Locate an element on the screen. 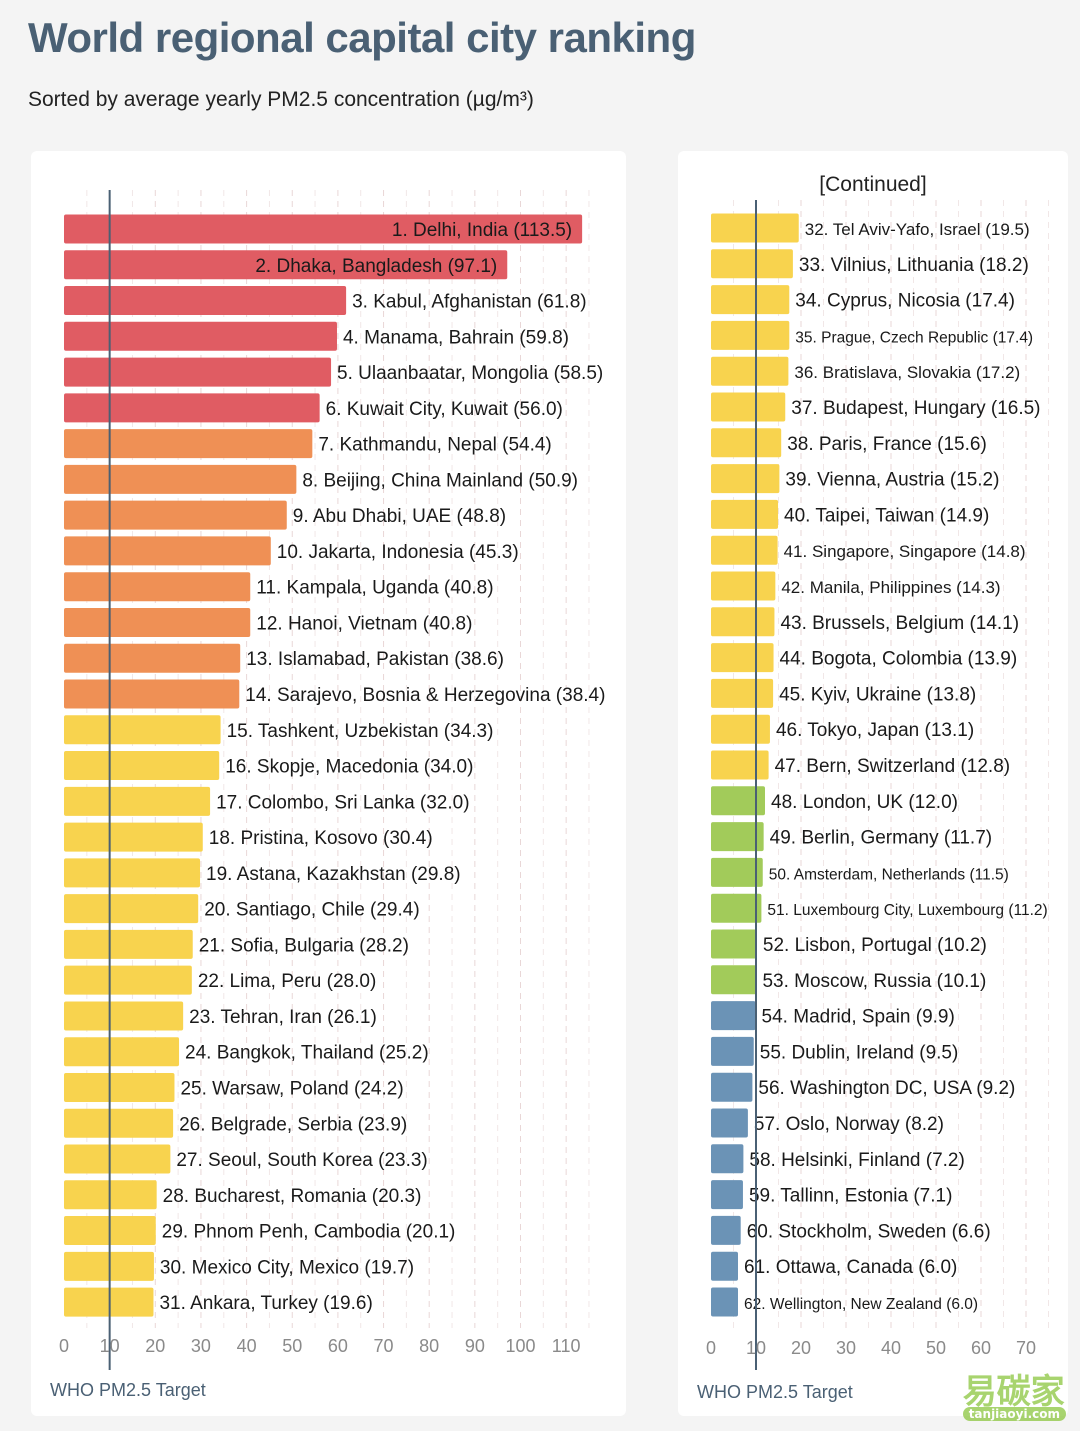 The image size is (1080, 1431). bar-label: 34. Cyprus, Nicosia (17.4) is located at coordinates (905, 301).